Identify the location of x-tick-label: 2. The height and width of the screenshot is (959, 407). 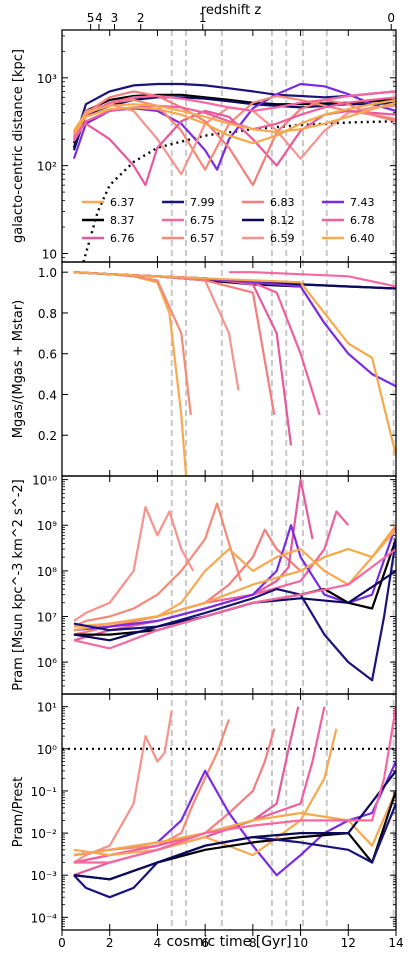
(110, 943).